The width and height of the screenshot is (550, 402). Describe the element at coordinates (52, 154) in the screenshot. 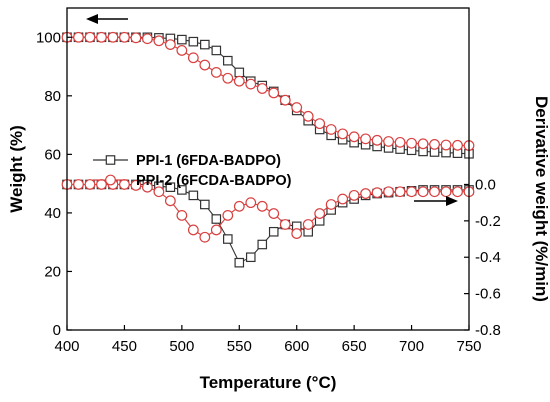

I see `y-left-tick-label: 60` at that location.